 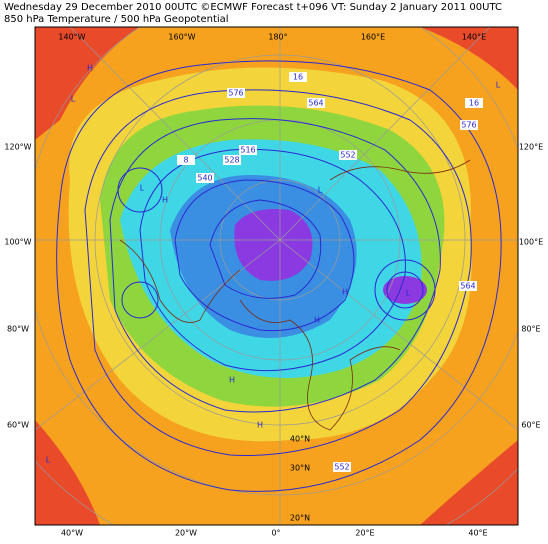 What do you see at coordinates (18, 425) in the screenshot?
I see `longitude-label: 60°W` at bounding box center [18, 425].